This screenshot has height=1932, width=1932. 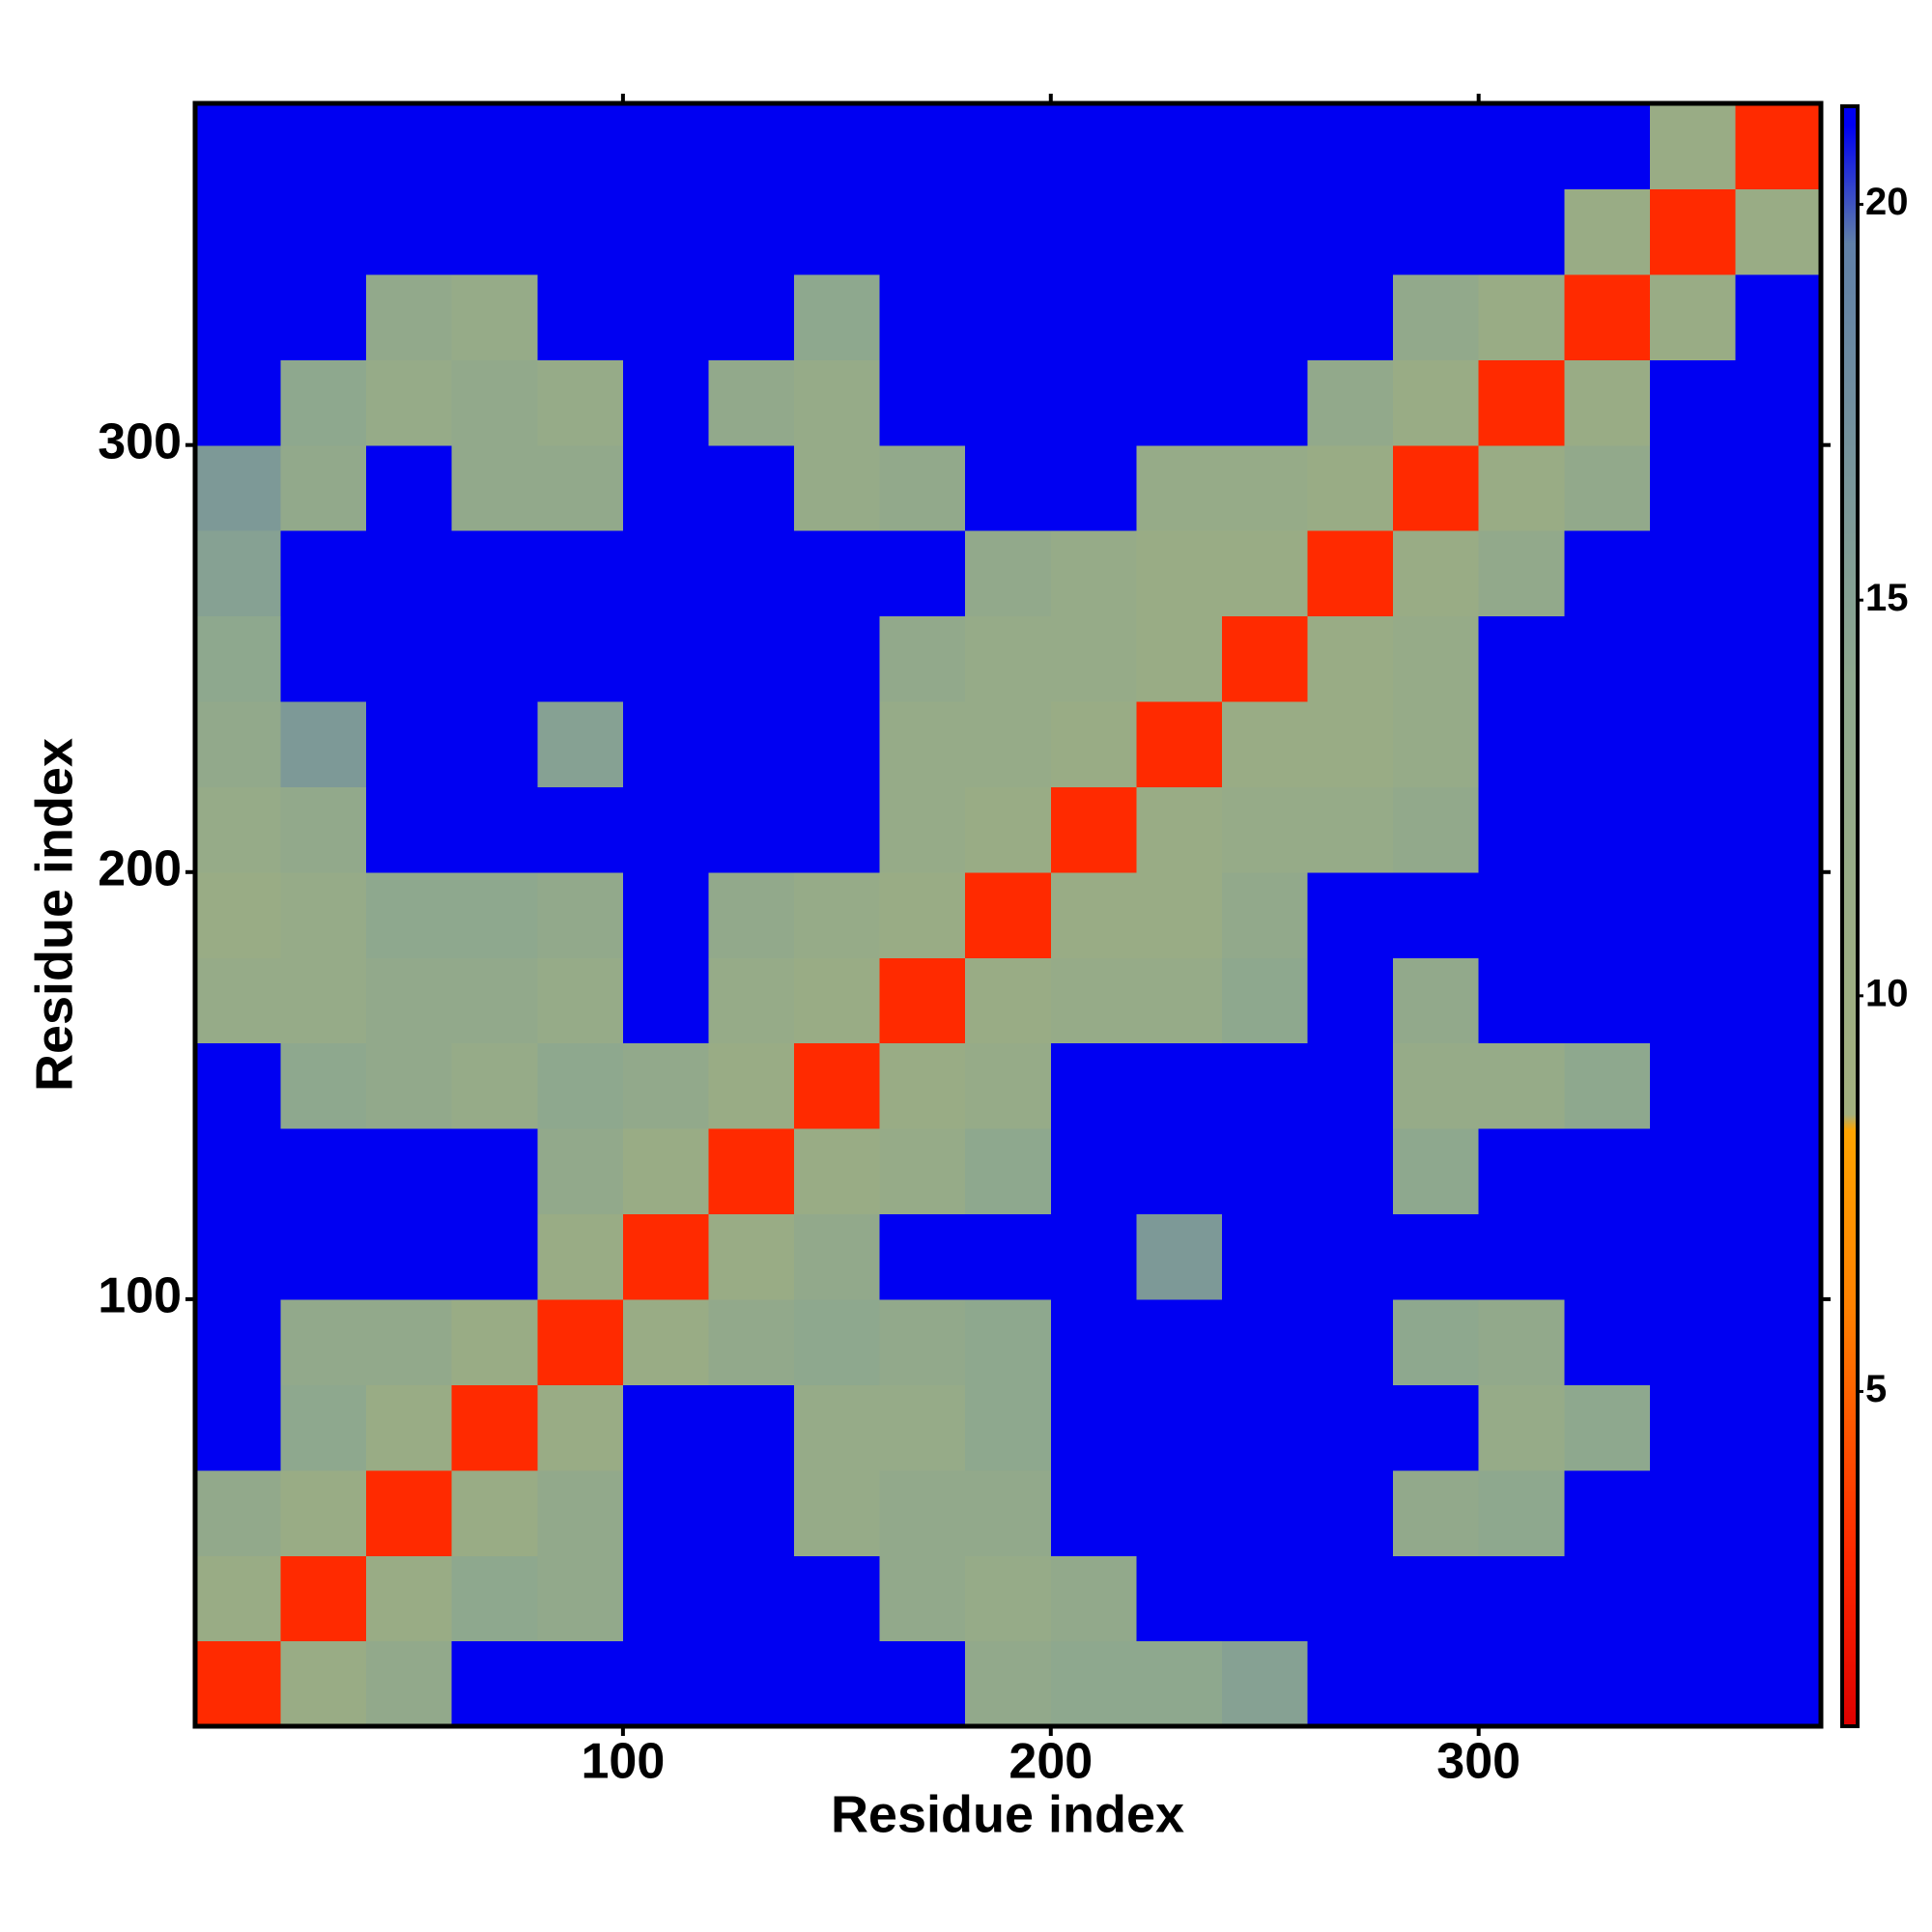 I want to click on colorbar-tick-label: 5, so click(x=1876, y=1389).